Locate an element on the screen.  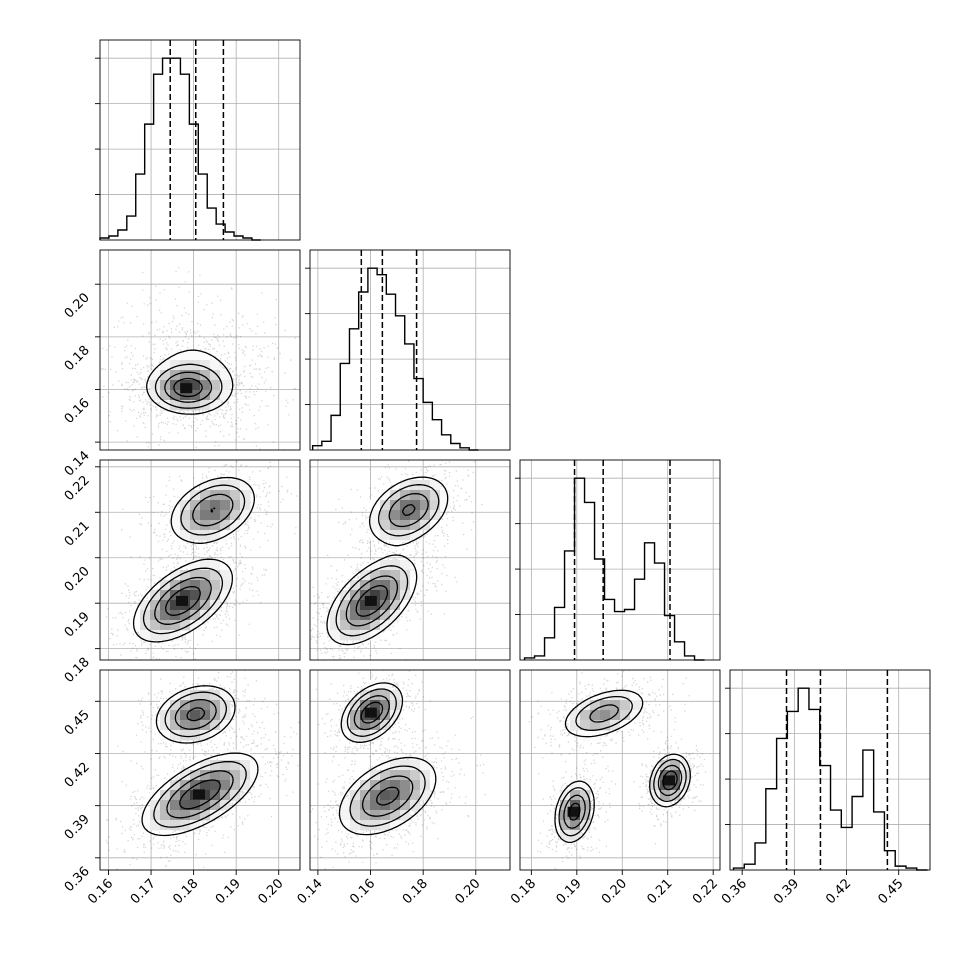
x-tick-label: 0.16 is located at coordinates (100, 891).